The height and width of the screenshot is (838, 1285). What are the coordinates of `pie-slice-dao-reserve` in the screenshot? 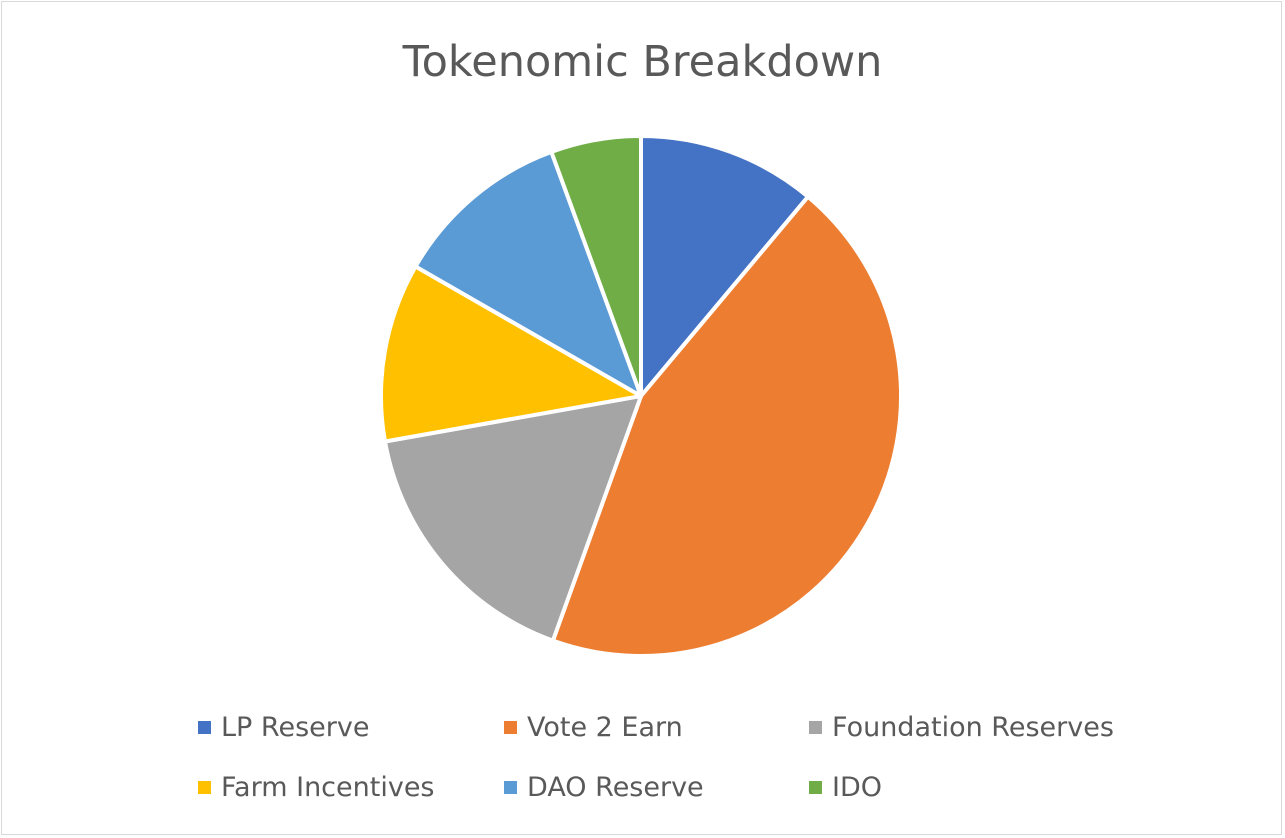 It's located at (528, 273).